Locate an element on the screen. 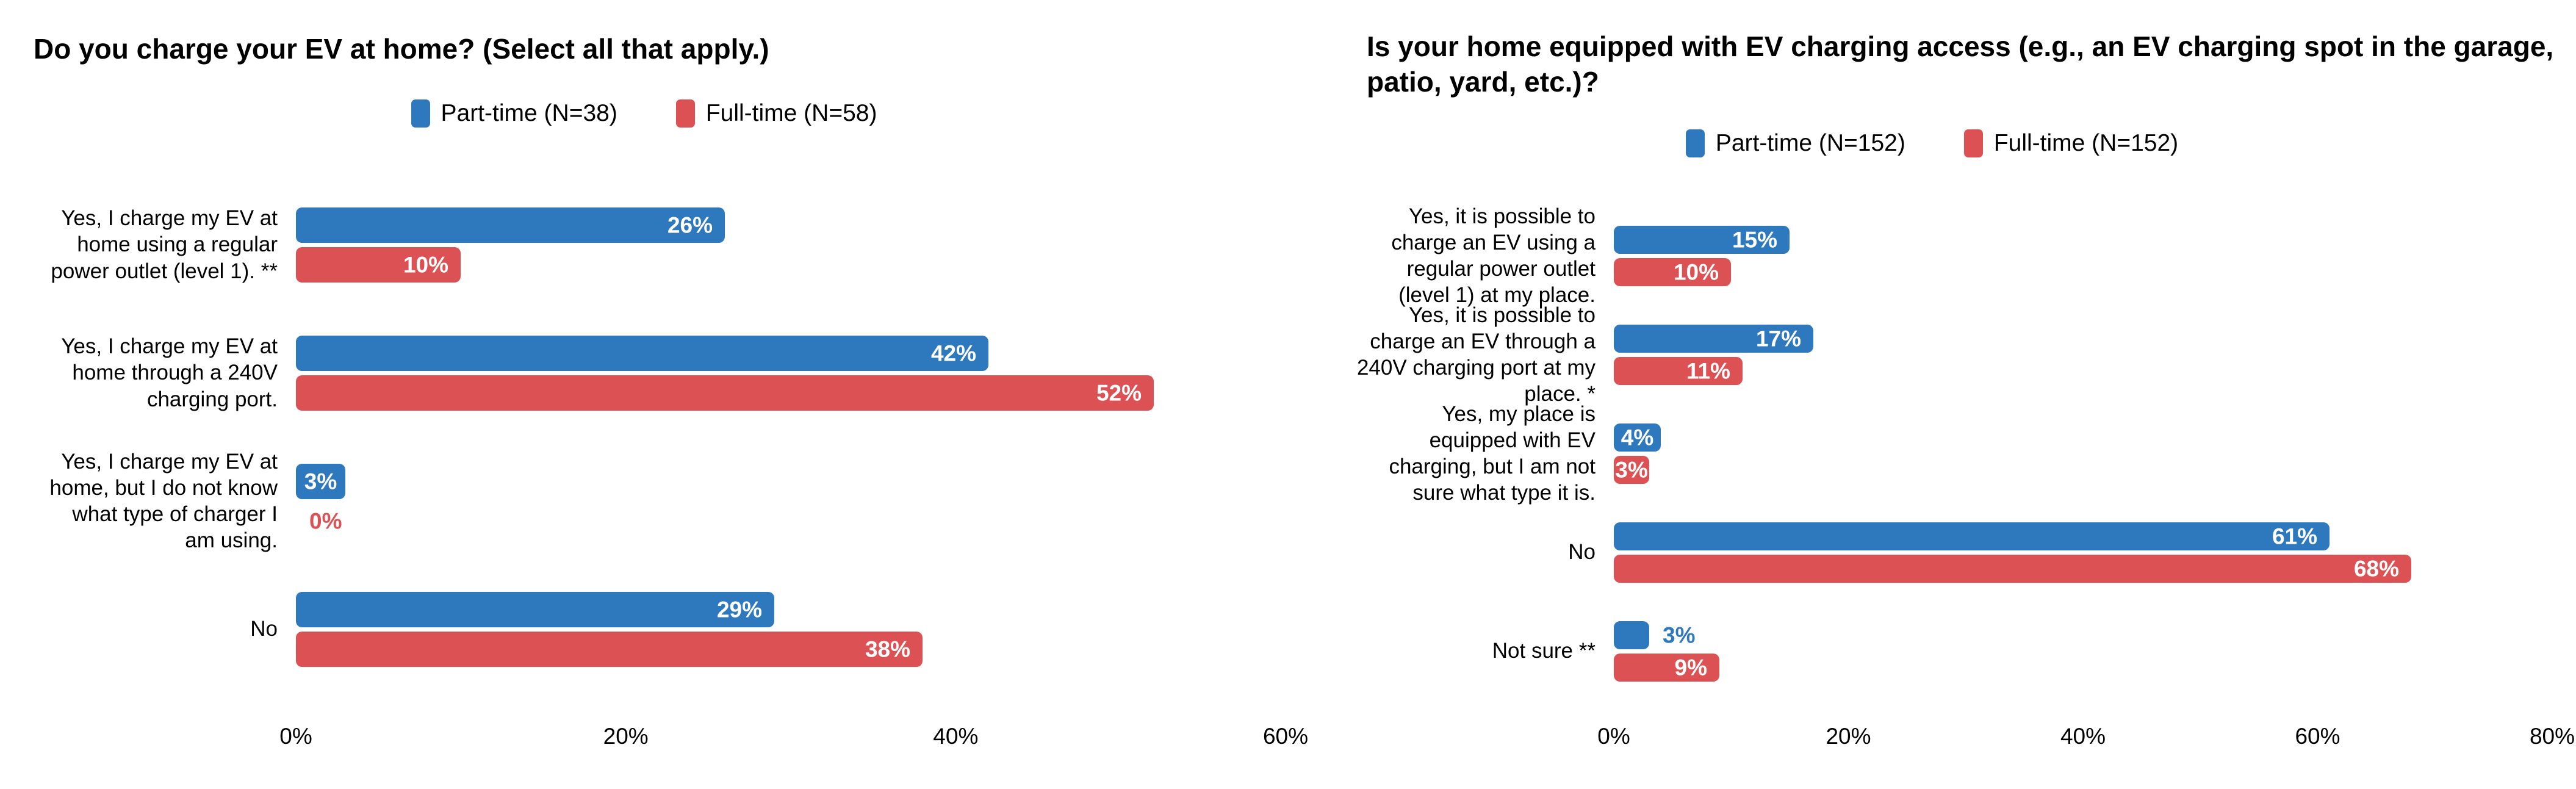 The height and width of the screenshot is (789, 2576). legend-label: Part-time (N=152) is located at coordinates (1810, 143).